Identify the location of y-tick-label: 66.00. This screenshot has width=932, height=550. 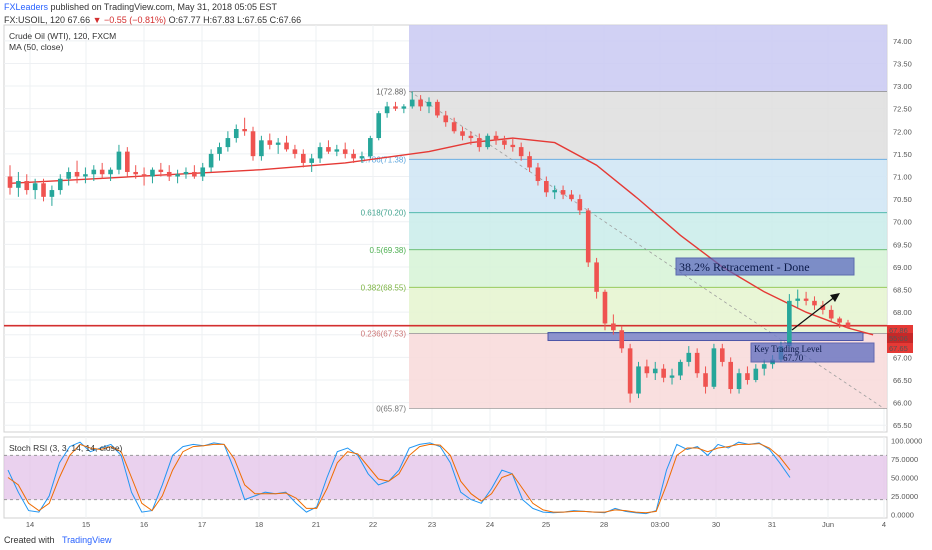
(902, 403).